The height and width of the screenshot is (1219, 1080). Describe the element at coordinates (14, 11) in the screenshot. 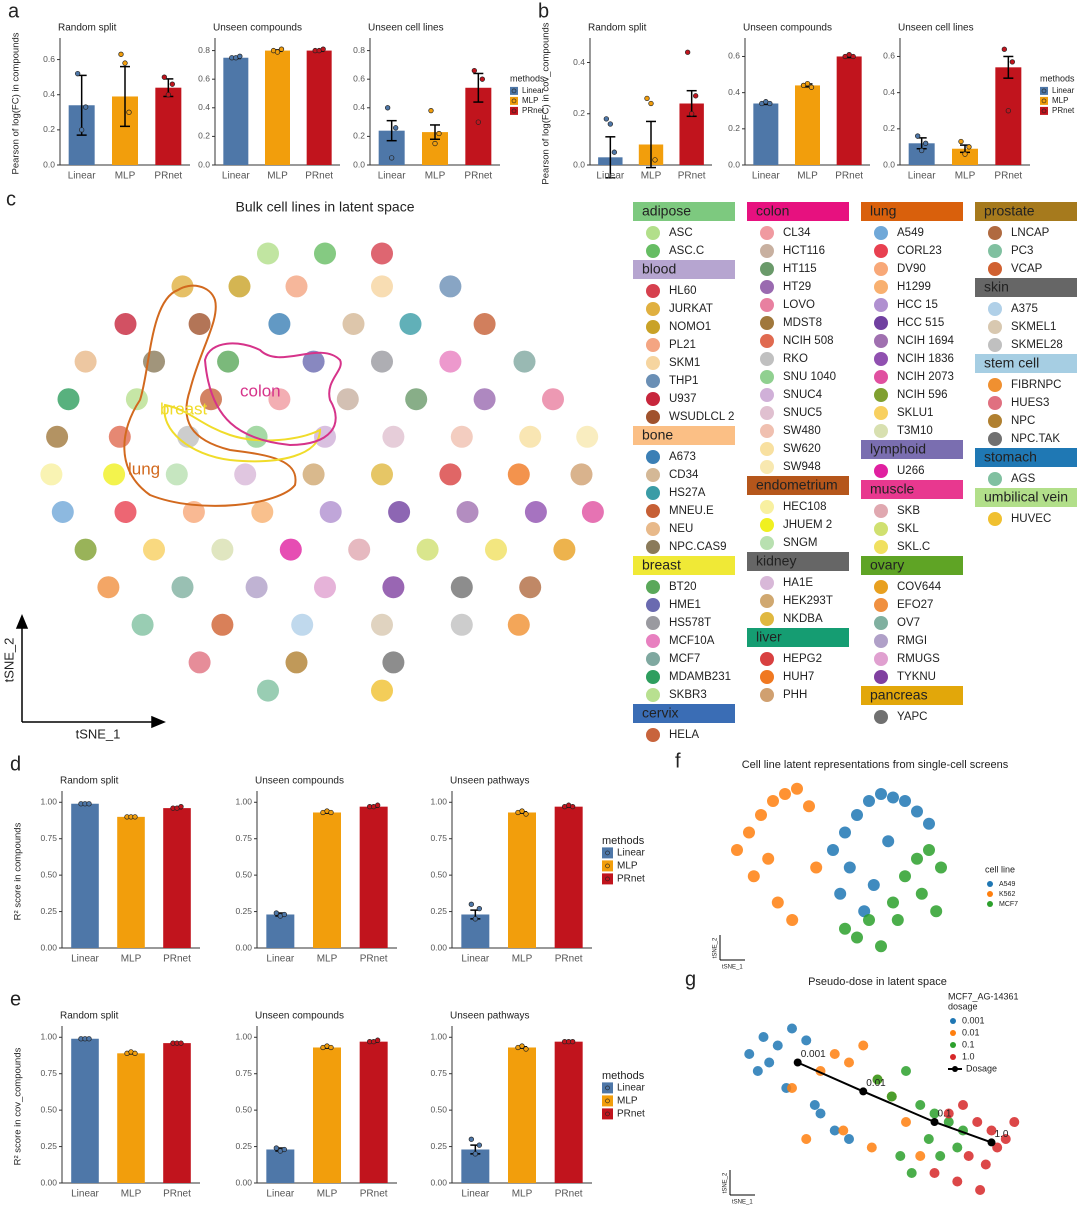

I see `panel-label: a` at that location.